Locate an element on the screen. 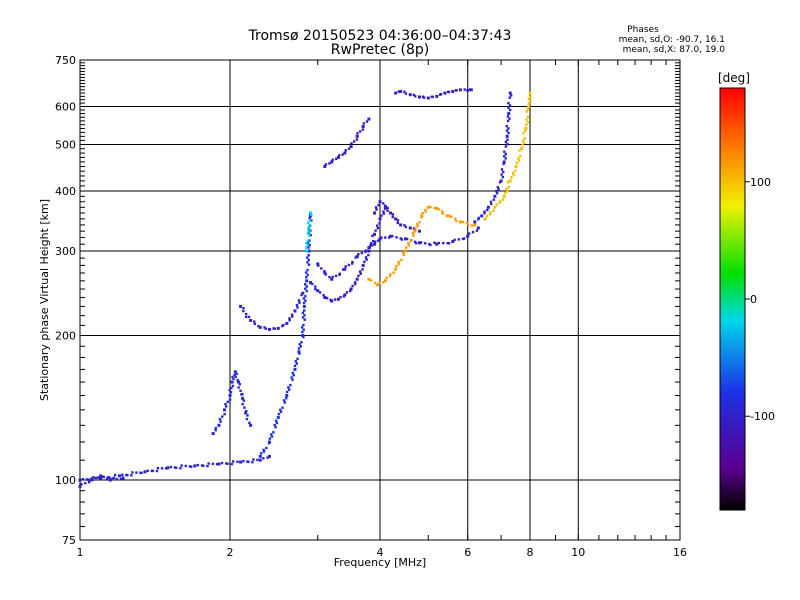 The width and height of the screenshot is (800, 600). chart-title: Tromsø 20150523 04:36:00–04:37:43 is located at coordinates (380, 36).